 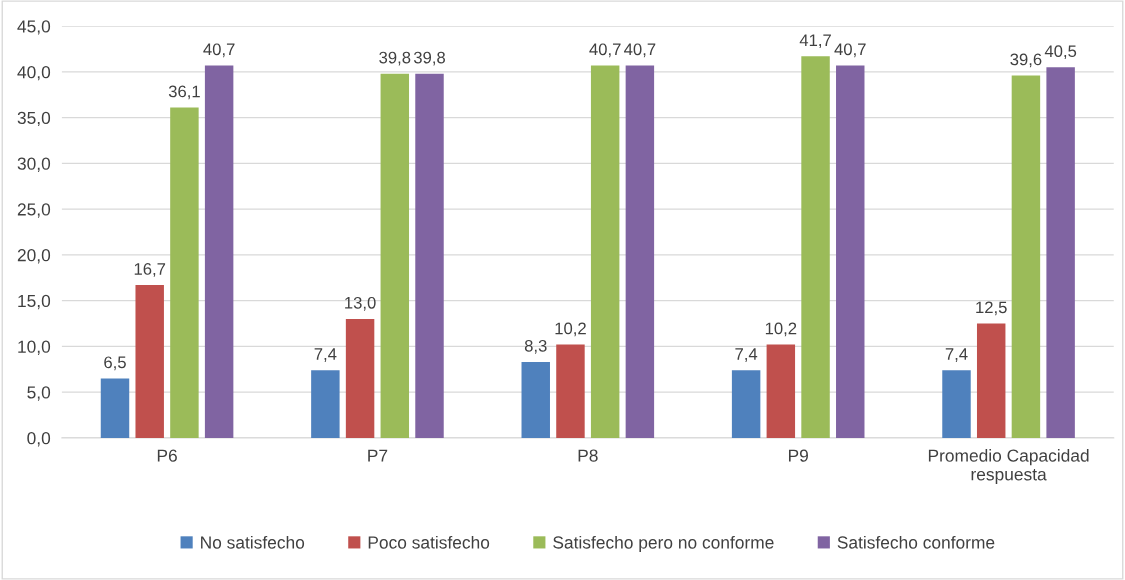 What do you see at coordinates (1026, 60) in the screenshot?
I see `data-label: 39,6` at bounding box center [1026, 60].